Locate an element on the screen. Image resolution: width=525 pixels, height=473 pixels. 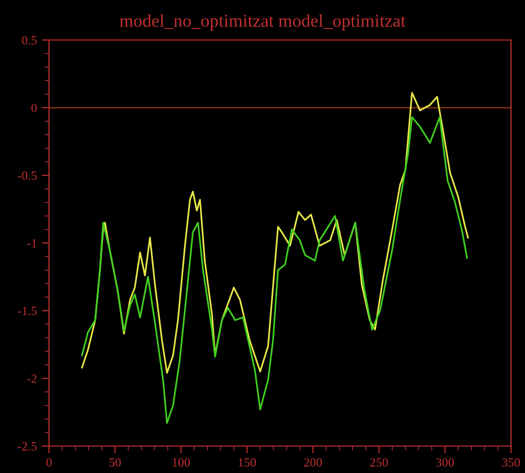
x-tick-label: 50 is located at coordinates (115, 462).